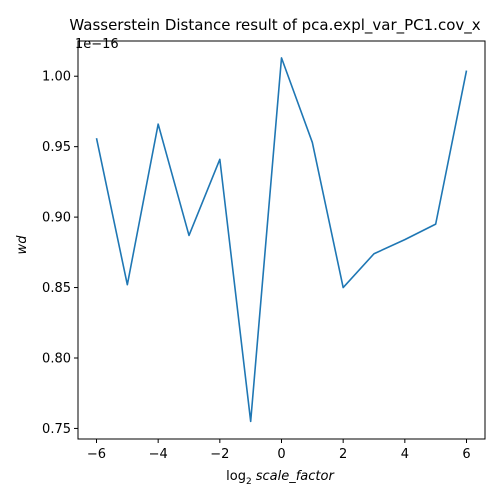 This screenshot has width=500, height=500. Describe the element at coordinates (249, 482) in the screenshot. I see `x-axis-label-subscript: 2` at that location.